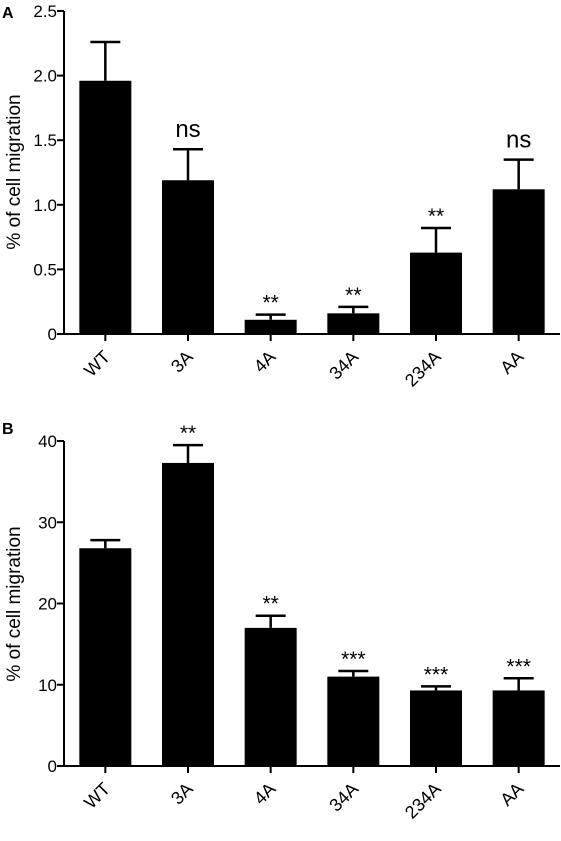  What do you see at coordinates (45, 205) in the screenshot?
I see `y-tick-label: 1.0` at bounding box center [45, 205].